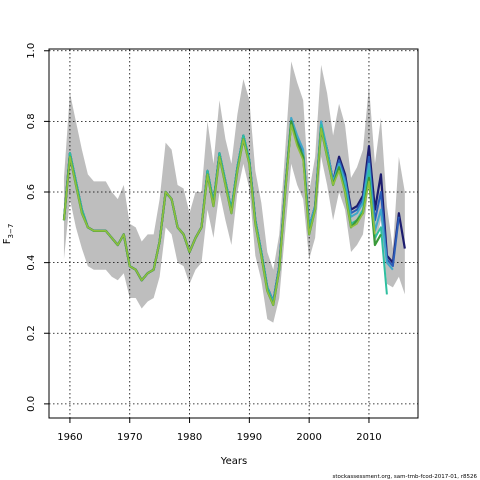 The width and height of the screenshot is (480, 480). What do you see at coordinates (69, 437) in the screenshot?
I see `x-tick-label: 1960` at bounding box center [69, 437].